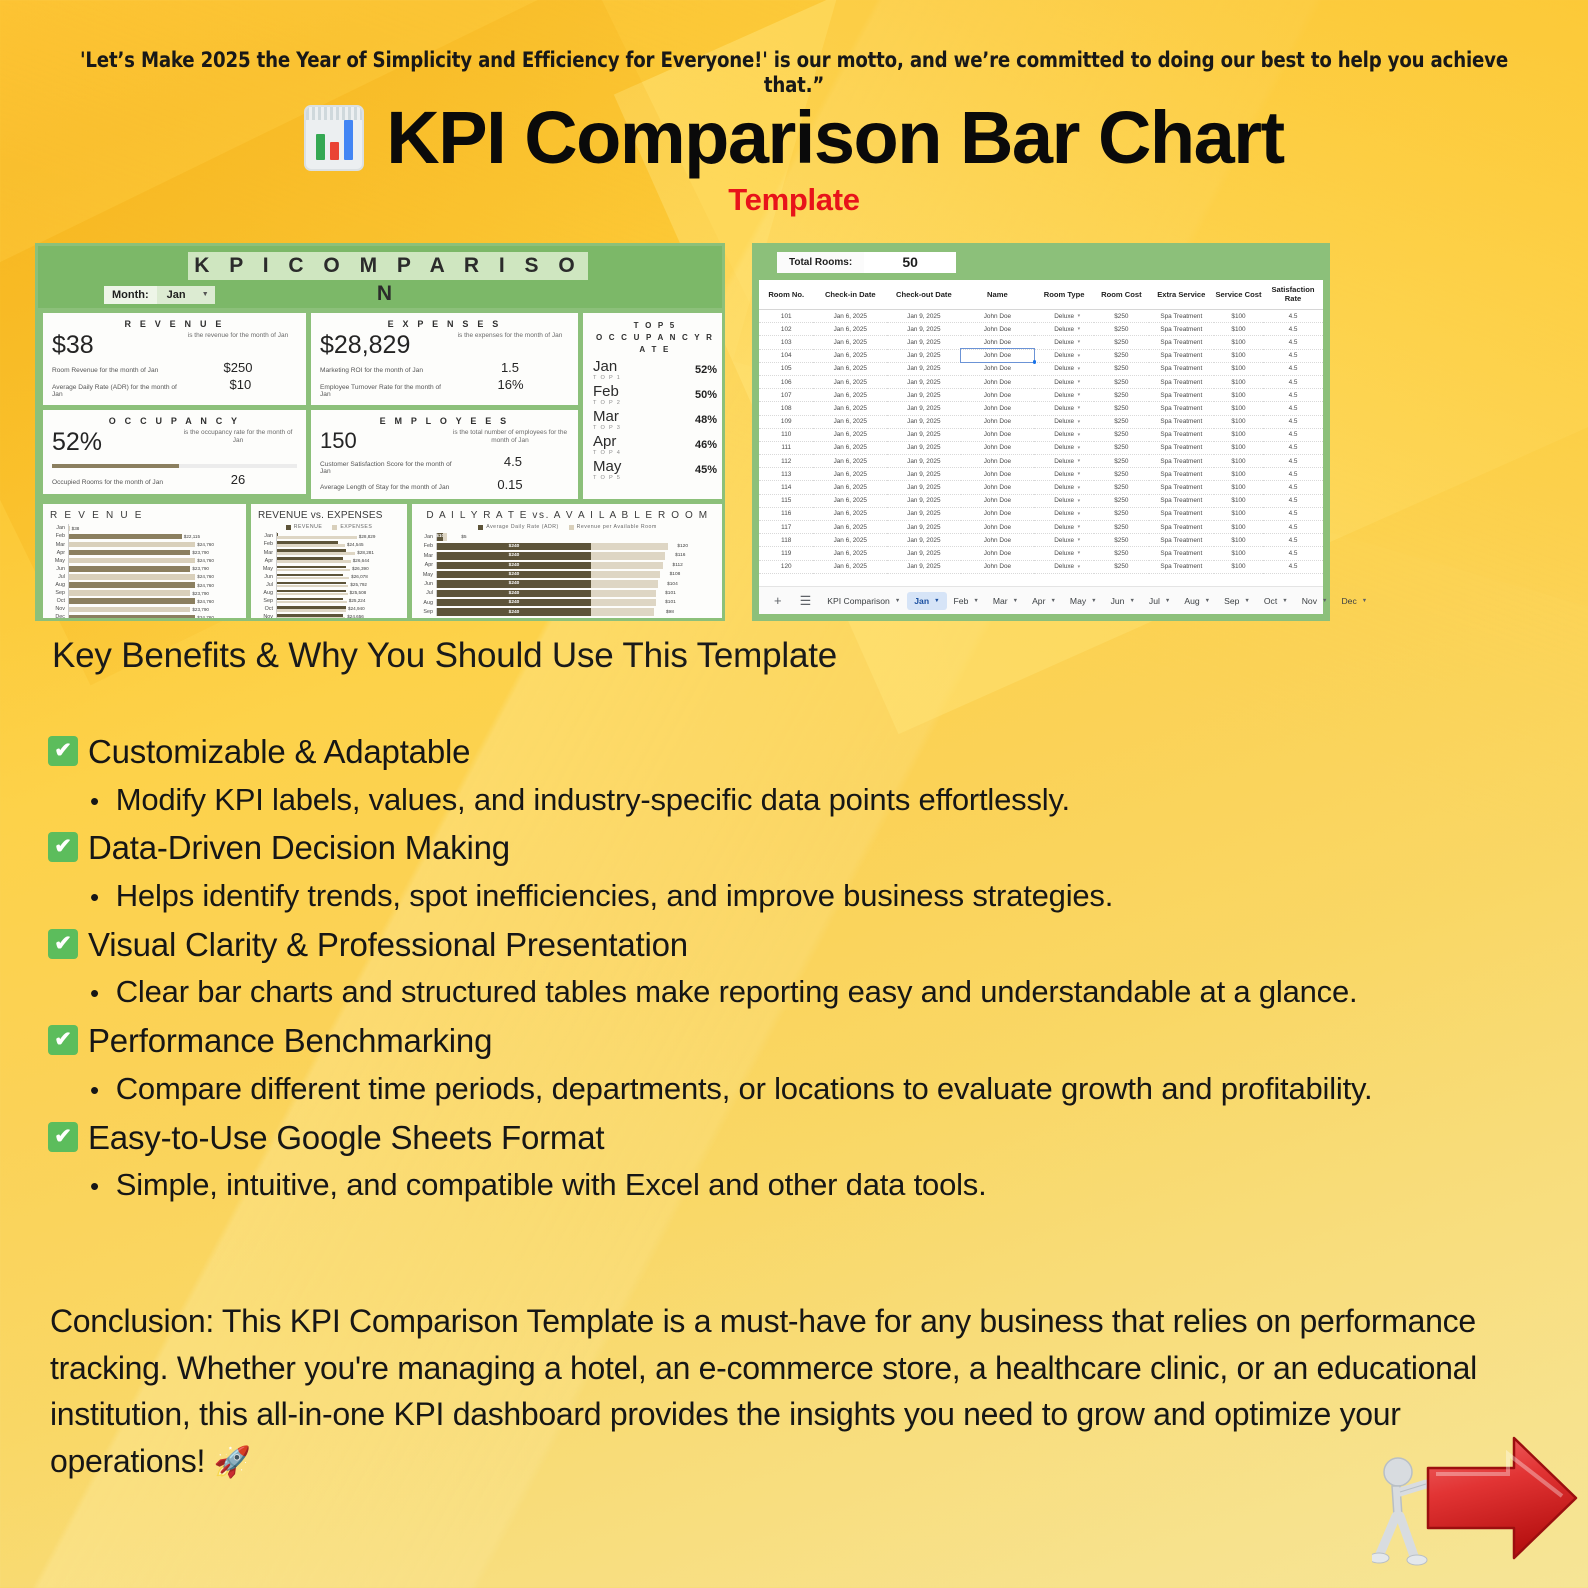 The image size is (1588, 1588). Describe the element at coordinates (1237, 601) in the screenshot. I see `sheet-tab-sep: Sep ▼` at that location.